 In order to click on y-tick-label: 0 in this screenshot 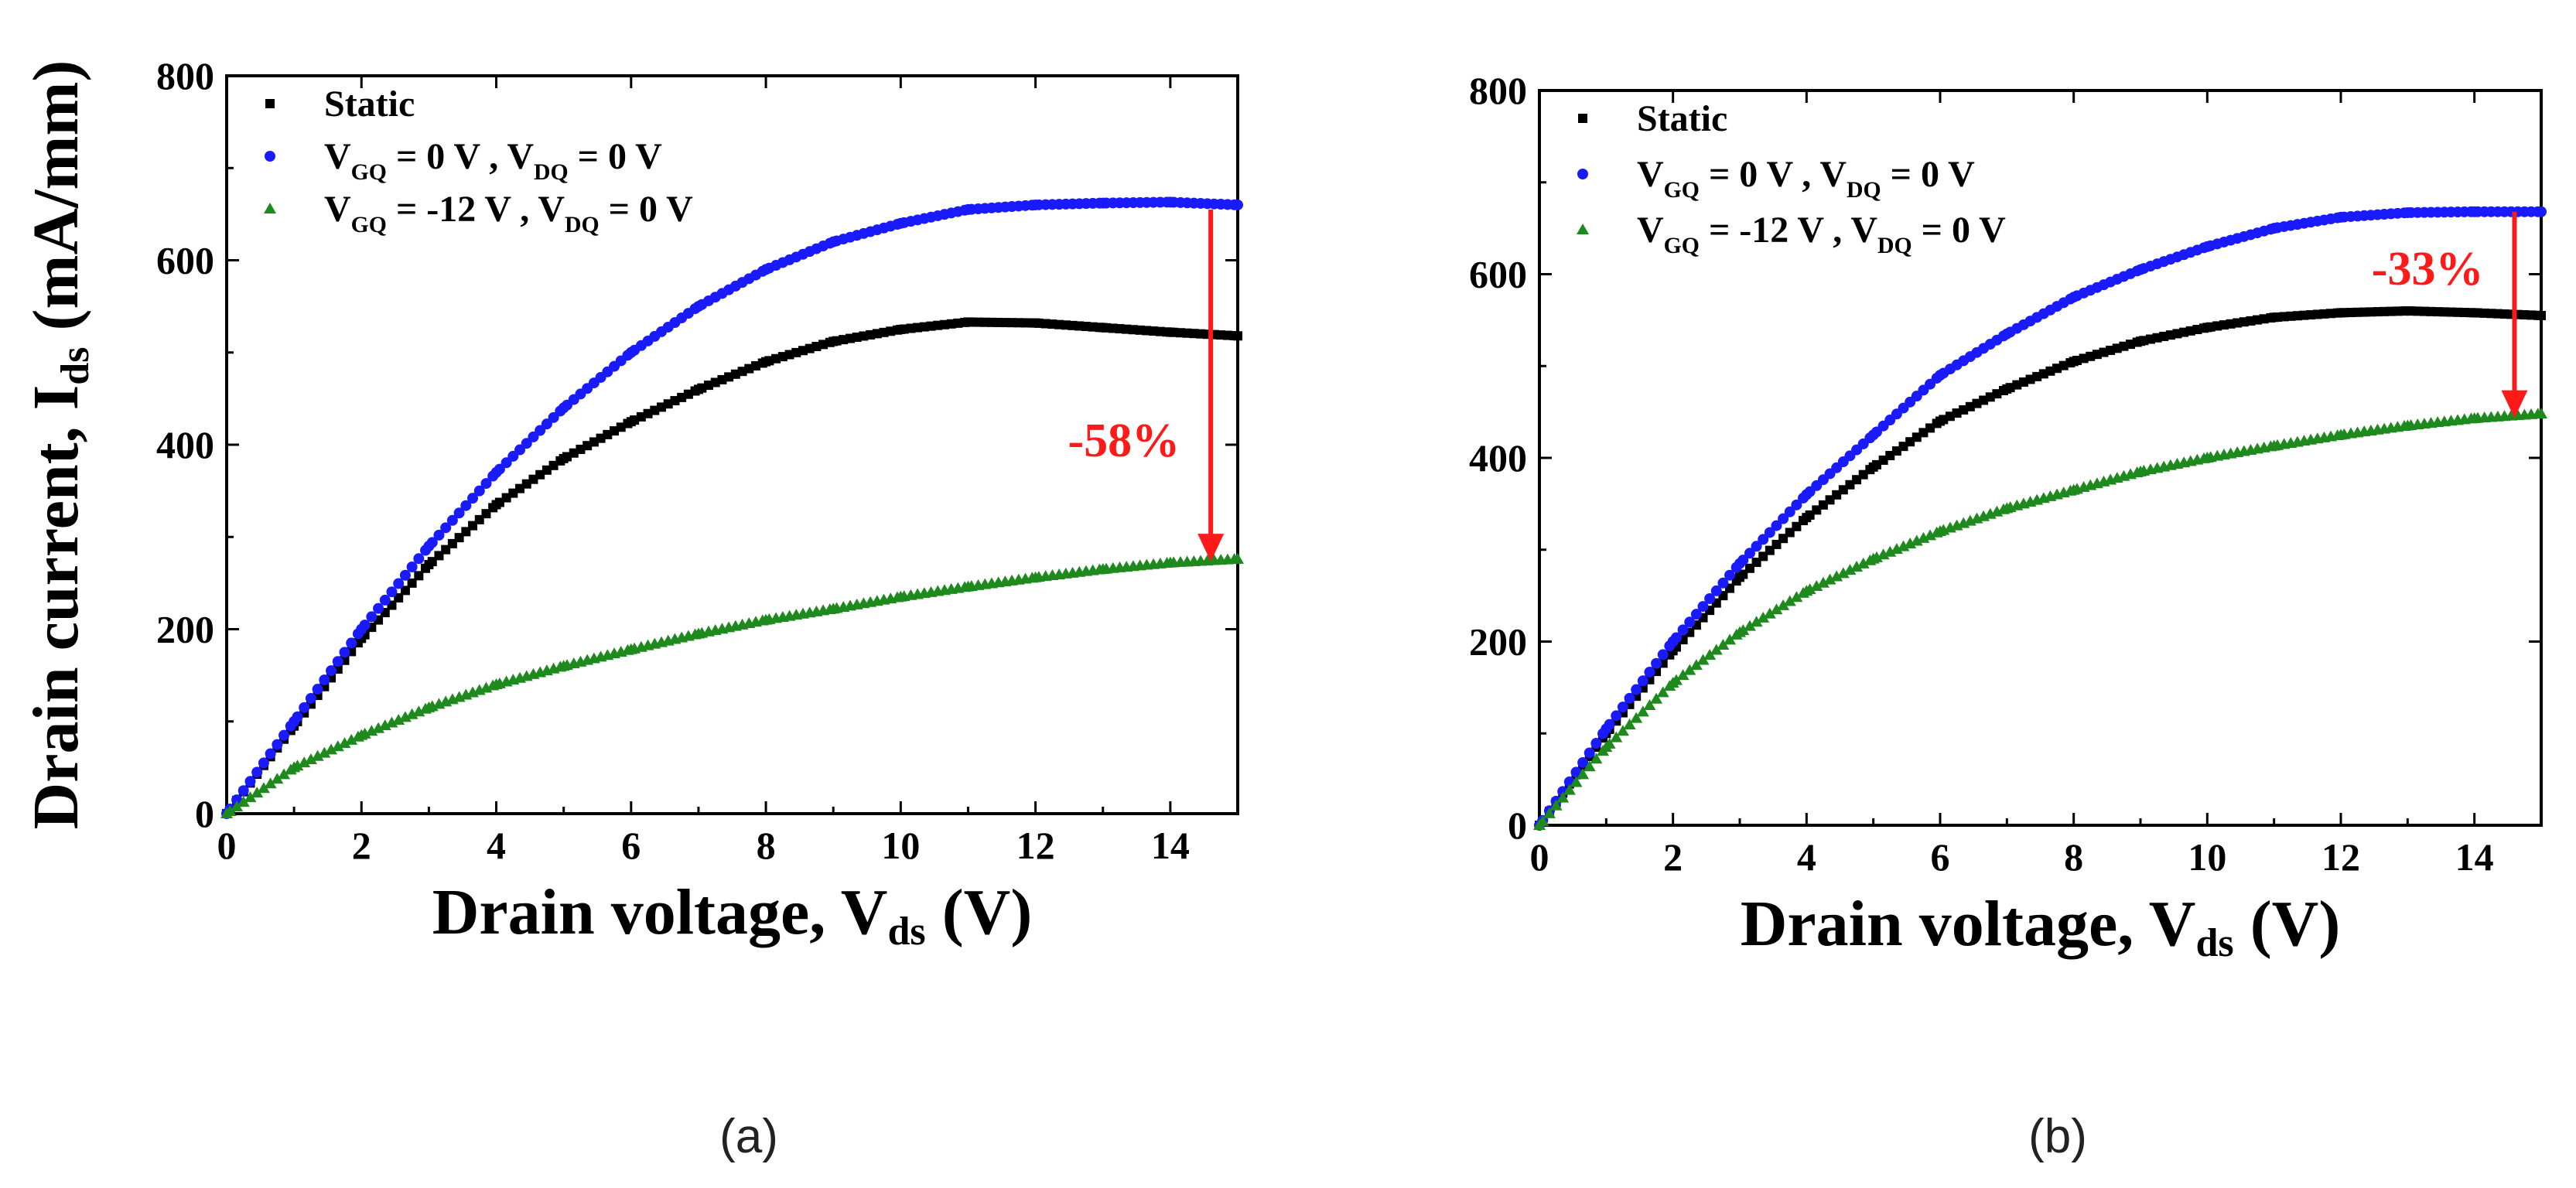, I will do `click(1517, 826)`.